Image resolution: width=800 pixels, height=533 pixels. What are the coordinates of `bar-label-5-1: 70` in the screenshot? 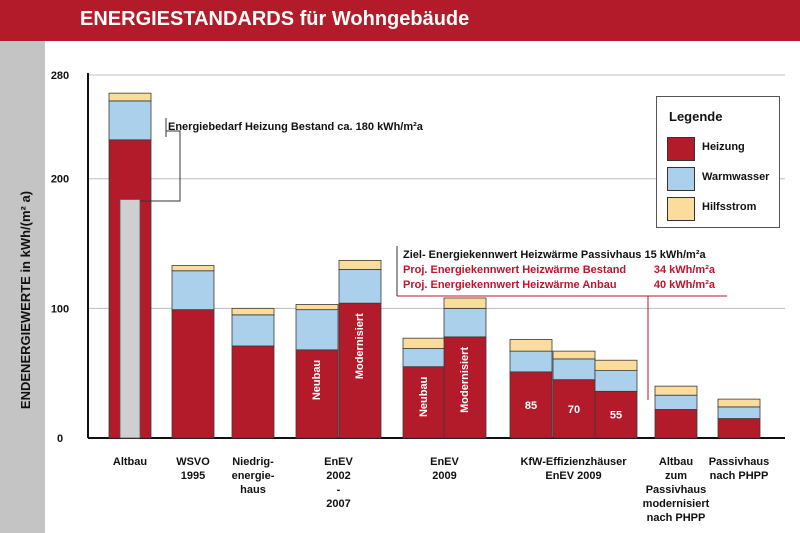 It's located at (574, 410).